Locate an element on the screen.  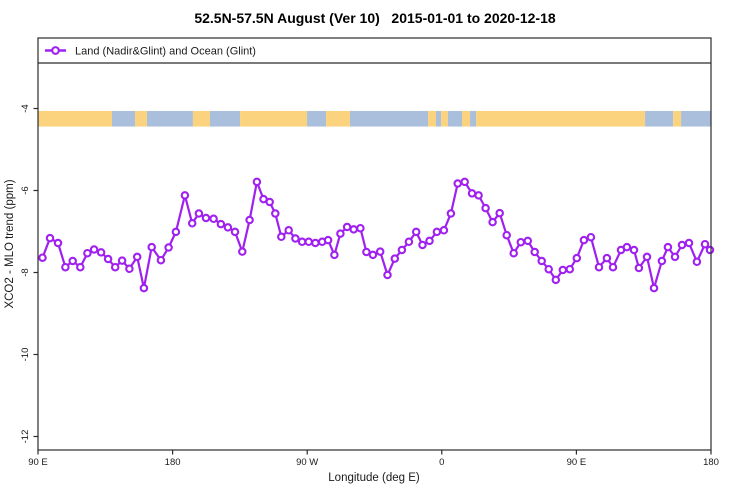
x-tick-label: 0 is located at coordinates (441, 462).